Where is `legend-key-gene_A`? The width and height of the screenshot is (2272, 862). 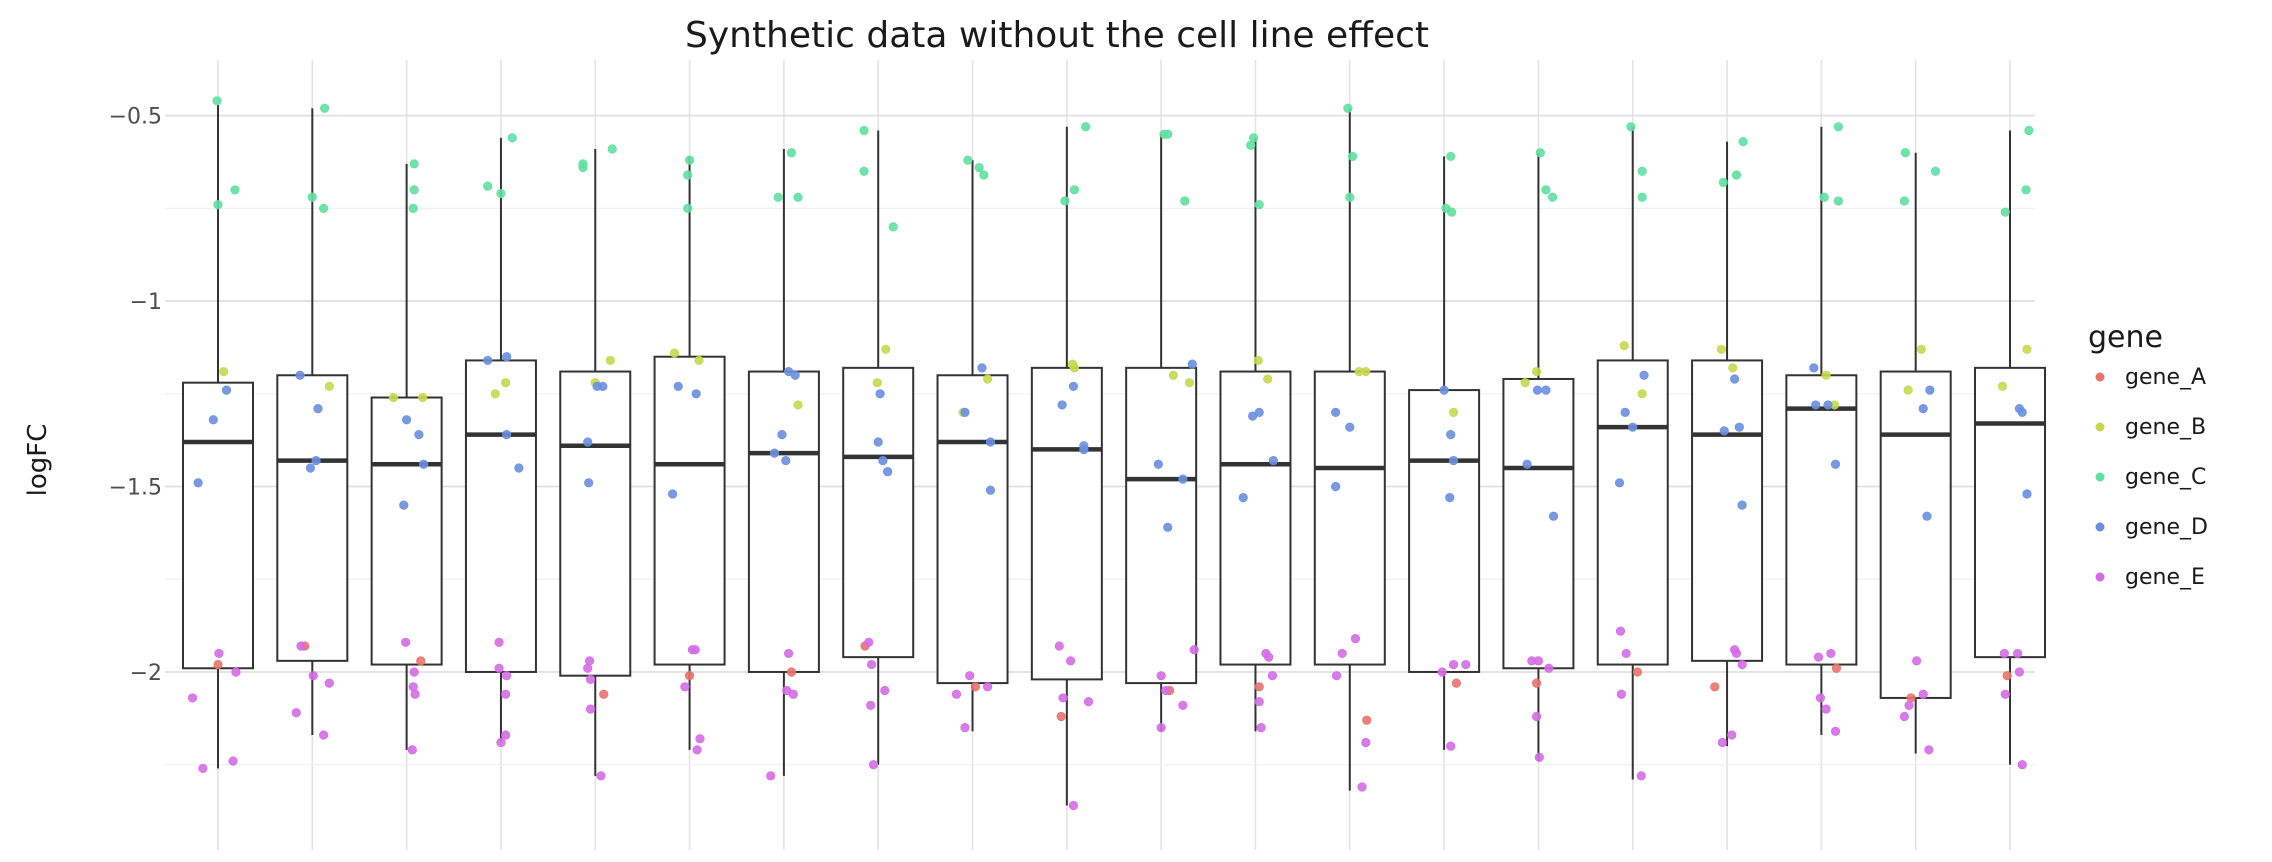 legend-key-gene_A is located at coordinates (2100, 377).